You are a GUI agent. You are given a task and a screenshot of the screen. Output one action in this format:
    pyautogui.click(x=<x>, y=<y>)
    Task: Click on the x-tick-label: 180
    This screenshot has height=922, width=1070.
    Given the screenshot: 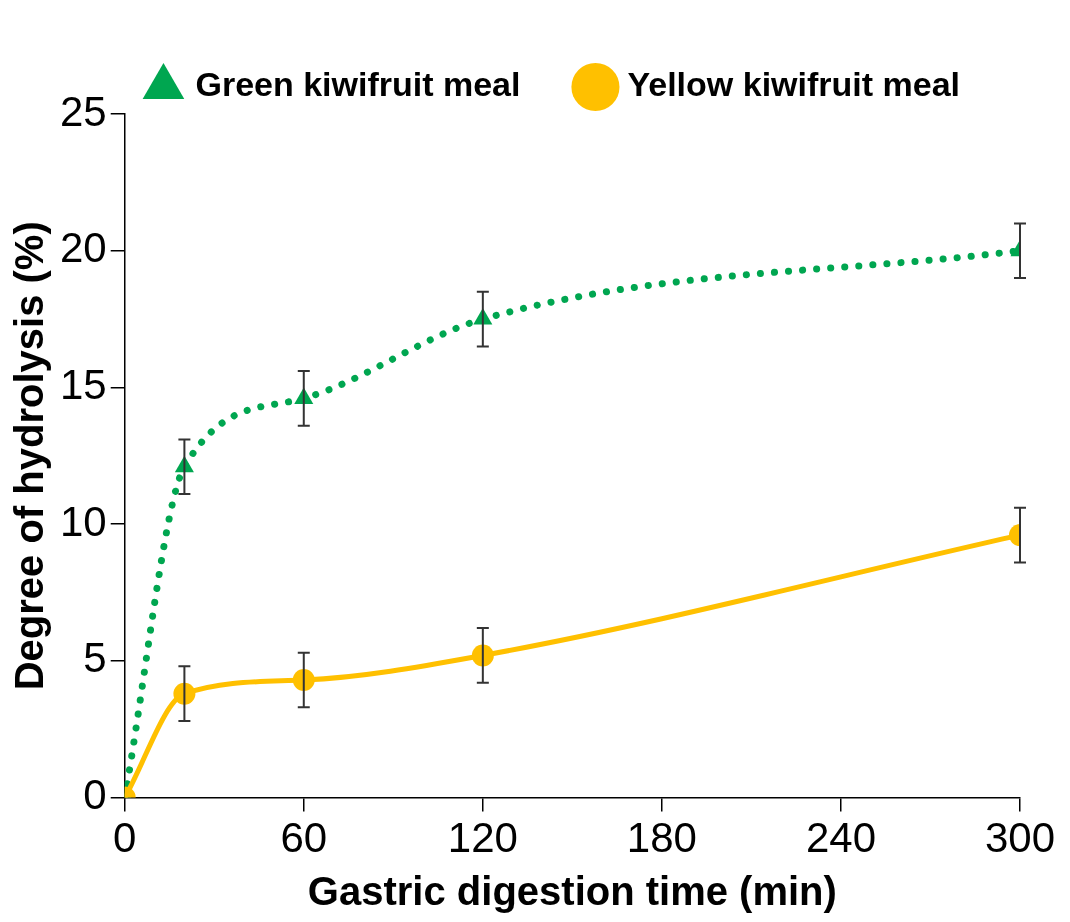 What is the action you would take?
    pyautogui.click(x=661, y=838)
    